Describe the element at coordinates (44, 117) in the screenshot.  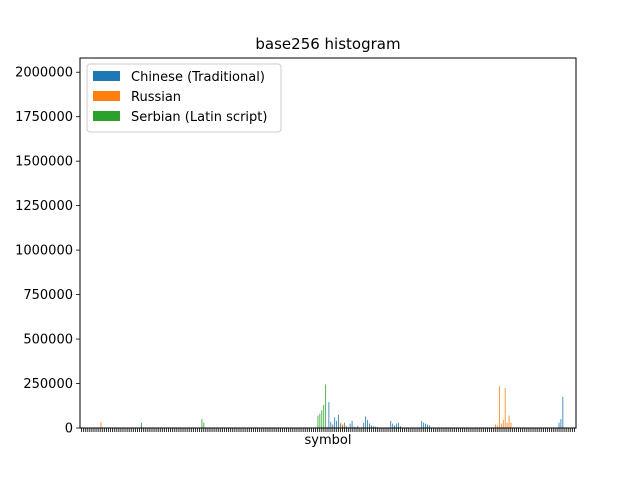
I see `y-tick-label: 1750000` at that location.